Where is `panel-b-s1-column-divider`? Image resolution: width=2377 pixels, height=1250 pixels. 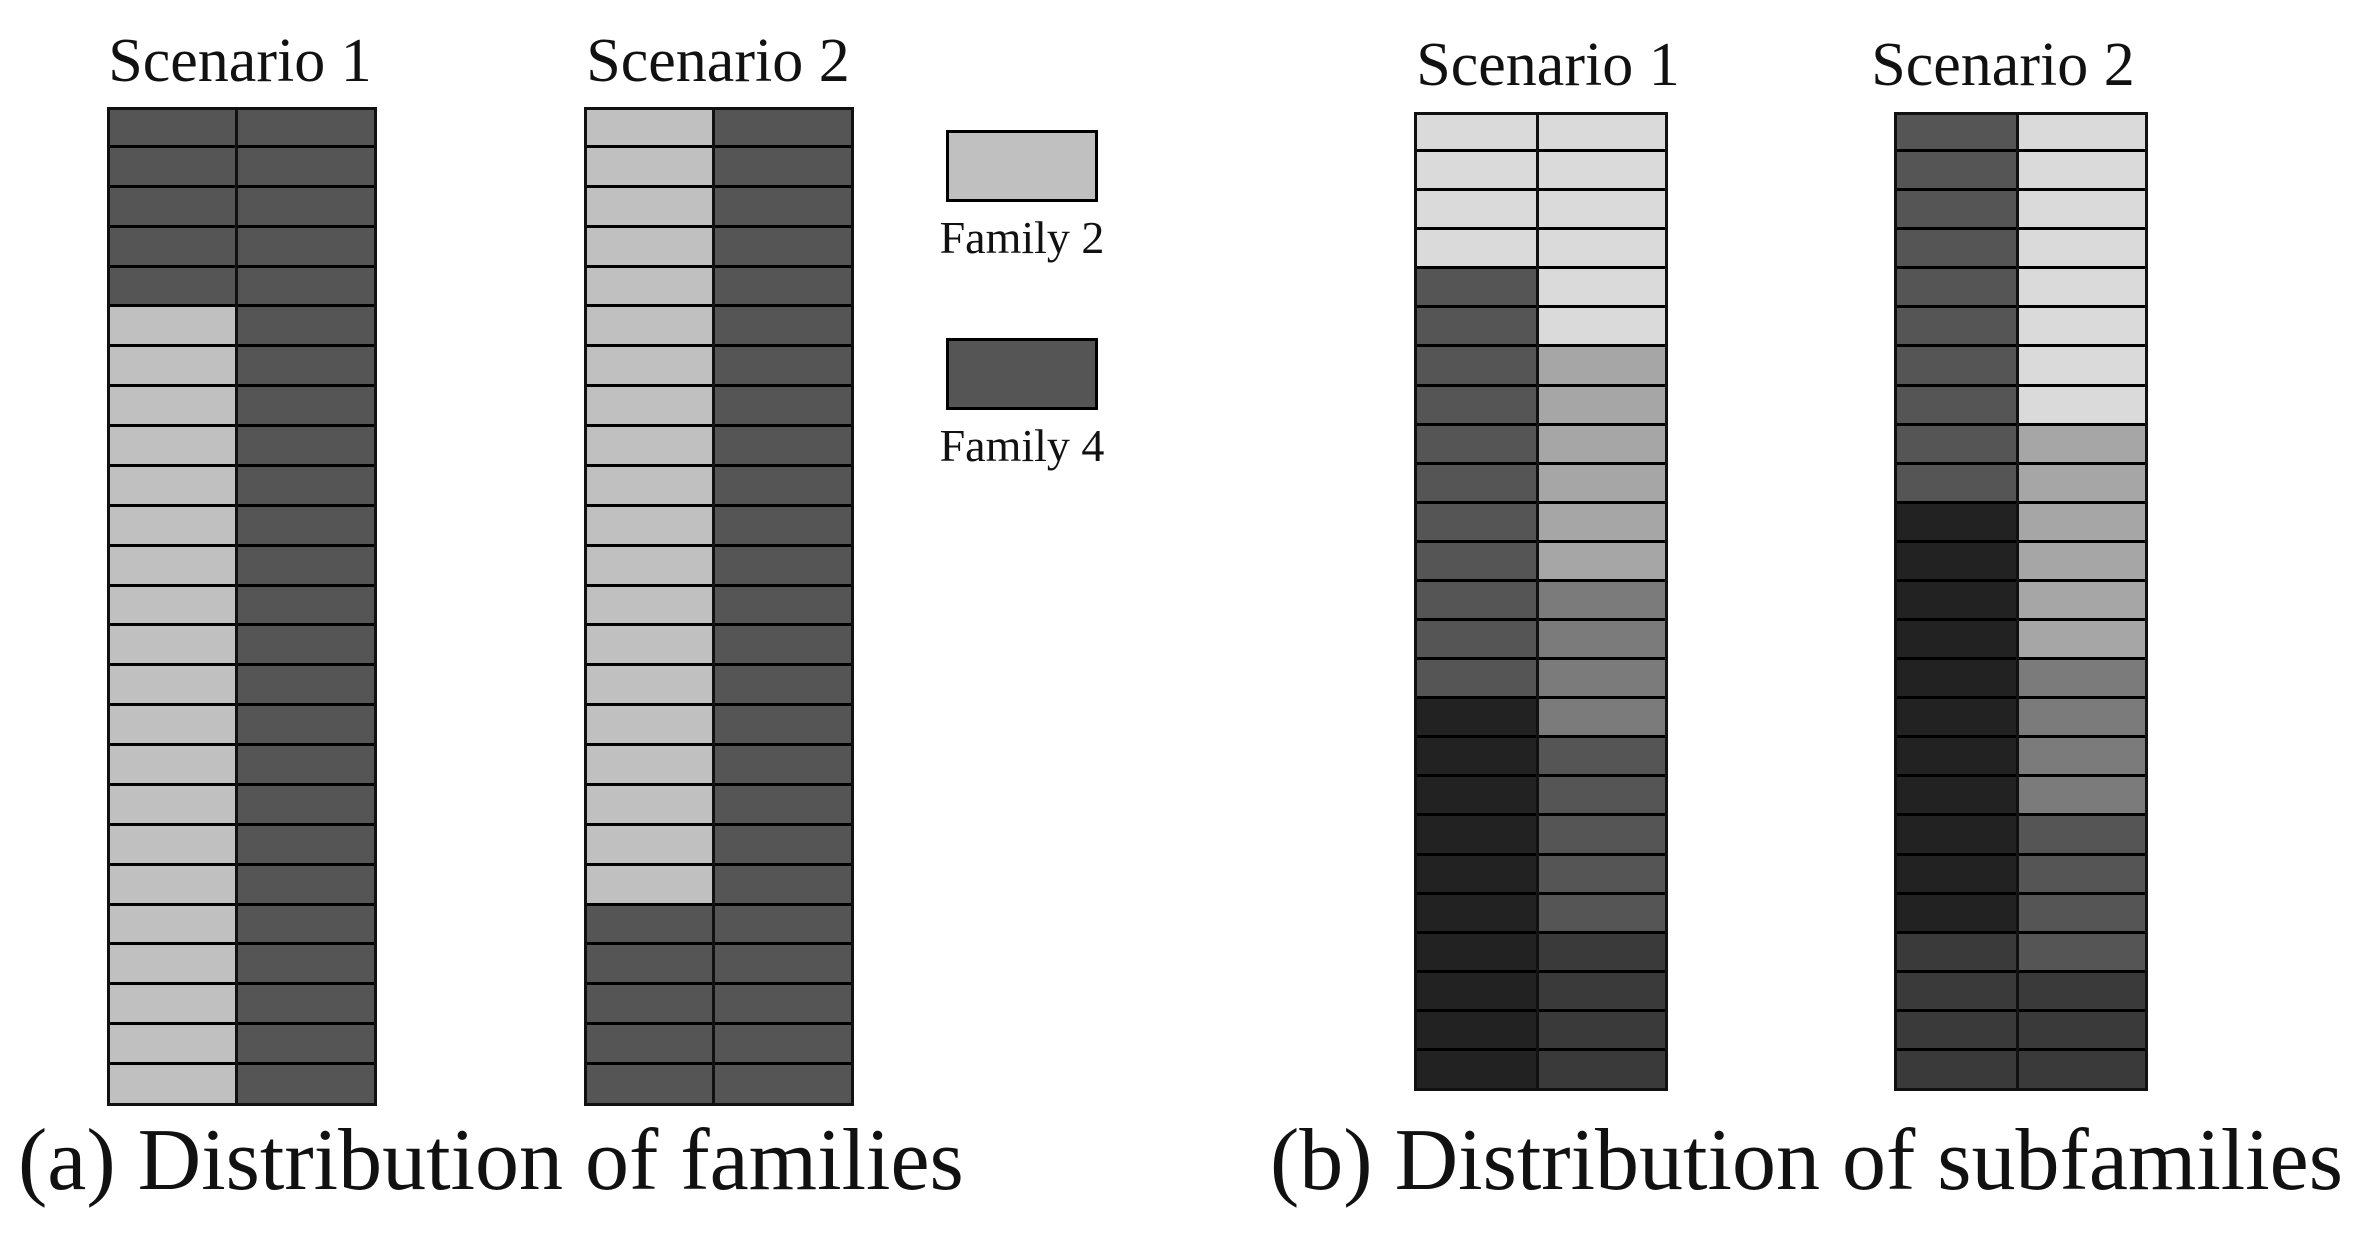
panel-b-s1-column-divider is located at coordinates (1537, 601).